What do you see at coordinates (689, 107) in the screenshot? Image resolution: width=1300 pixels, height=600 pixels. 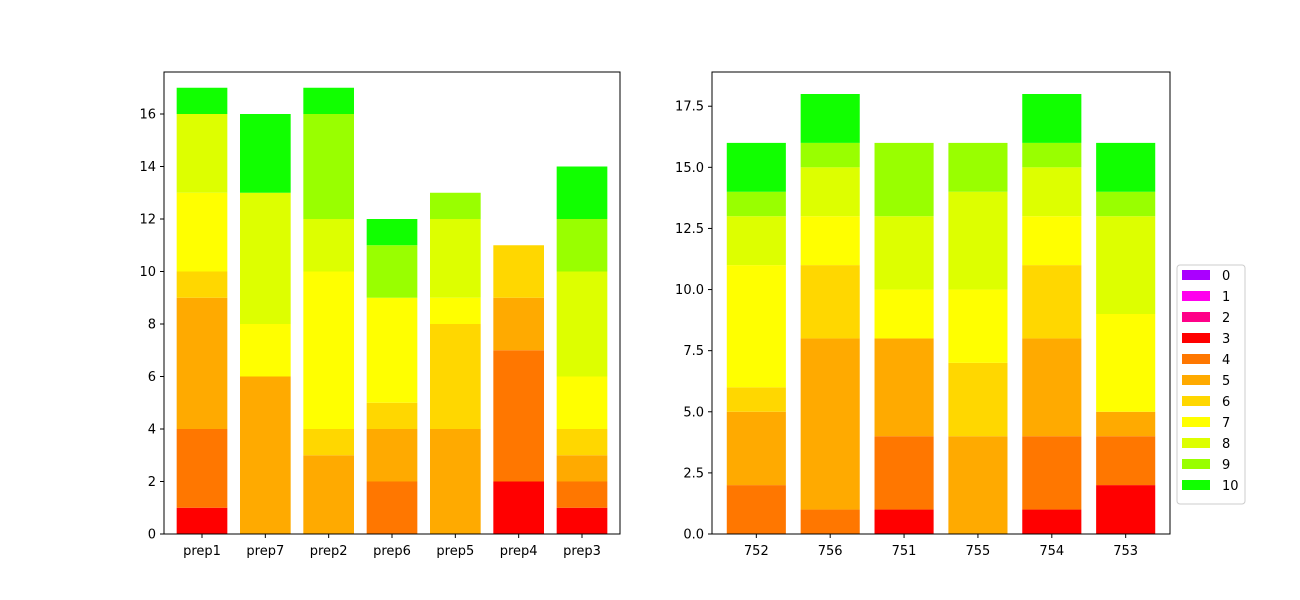 I see `right-y-tick-label: 17.5` at bounding box center [689, 107].